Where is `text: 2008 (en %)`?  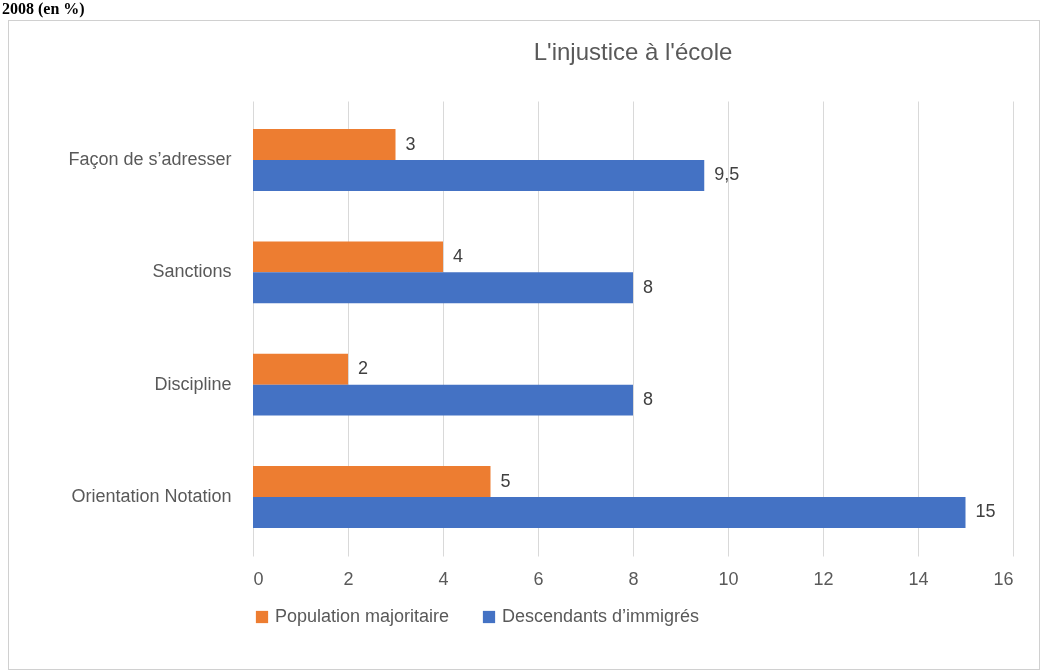
text: 2008 (en %) is located at coordinates (43, 9).